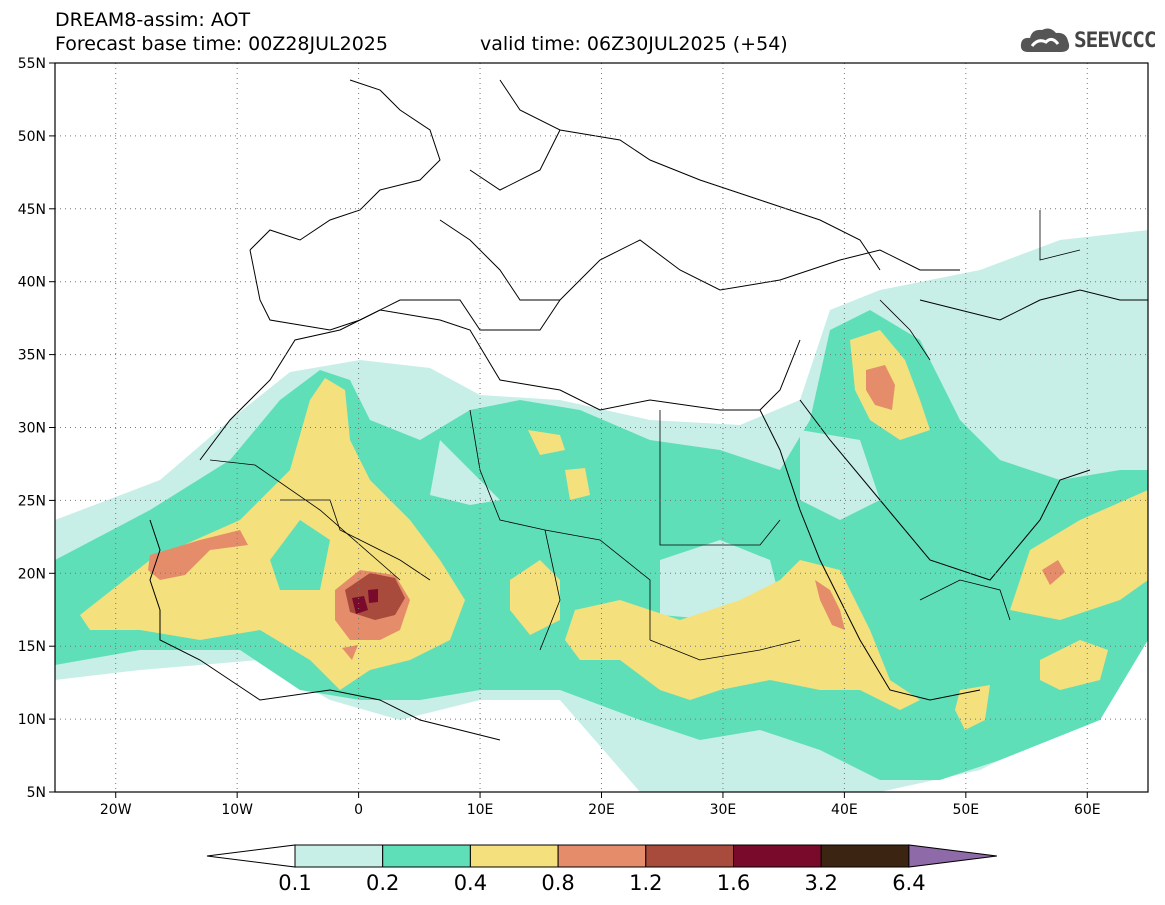 This screenshot has height=905, width=1165. What do you see at coordinates (844, 810) in the screenshot?
I see `lon-tick-label: 40E` at bounding box center [844, 810].